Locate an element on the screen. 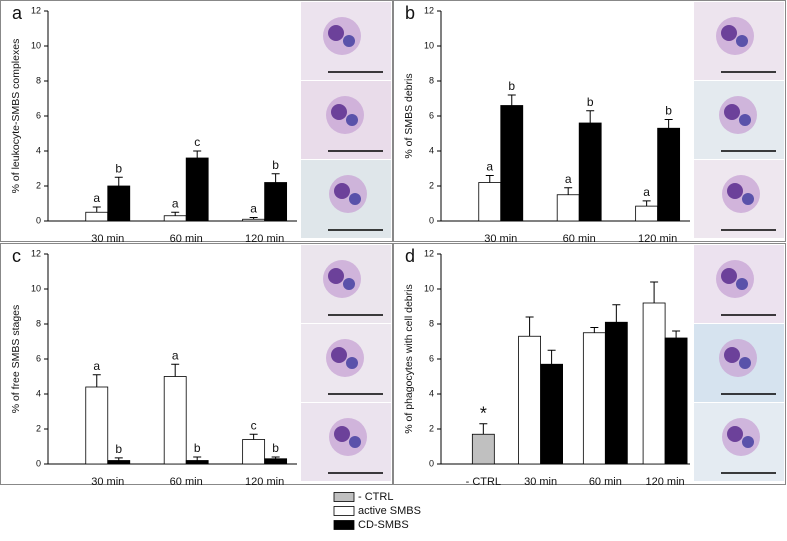  panel-label: c is located at coordinates (16, 256).